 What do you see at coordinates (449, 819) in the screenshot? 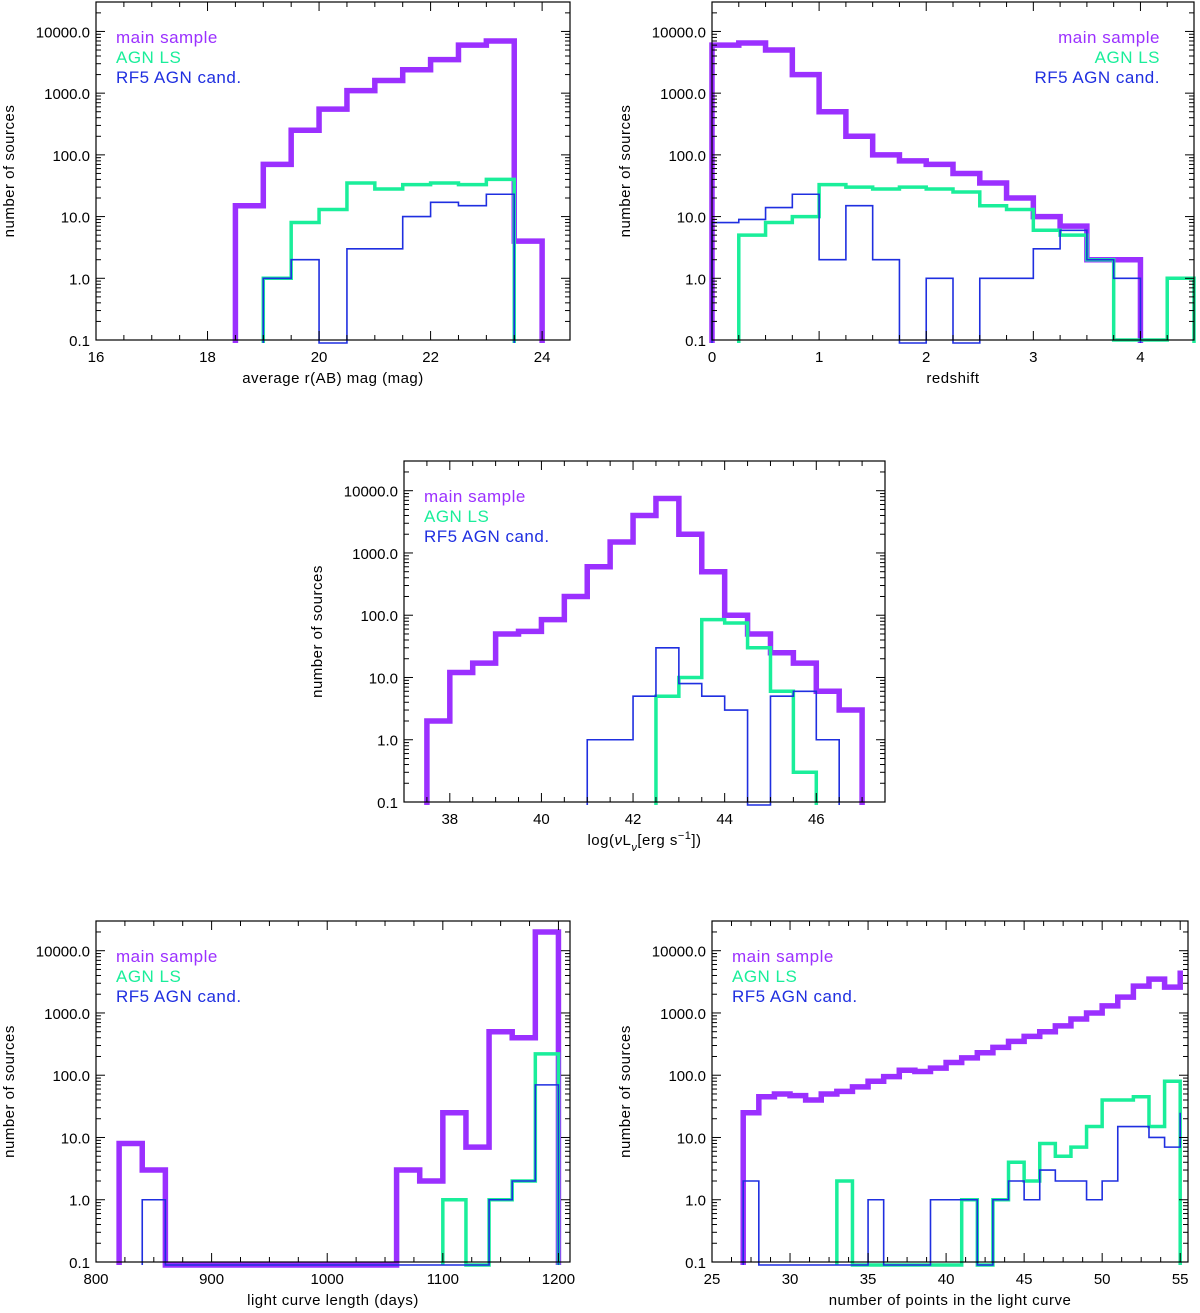
I see `x-tick-label: 38` at bounding box center [449, 819].